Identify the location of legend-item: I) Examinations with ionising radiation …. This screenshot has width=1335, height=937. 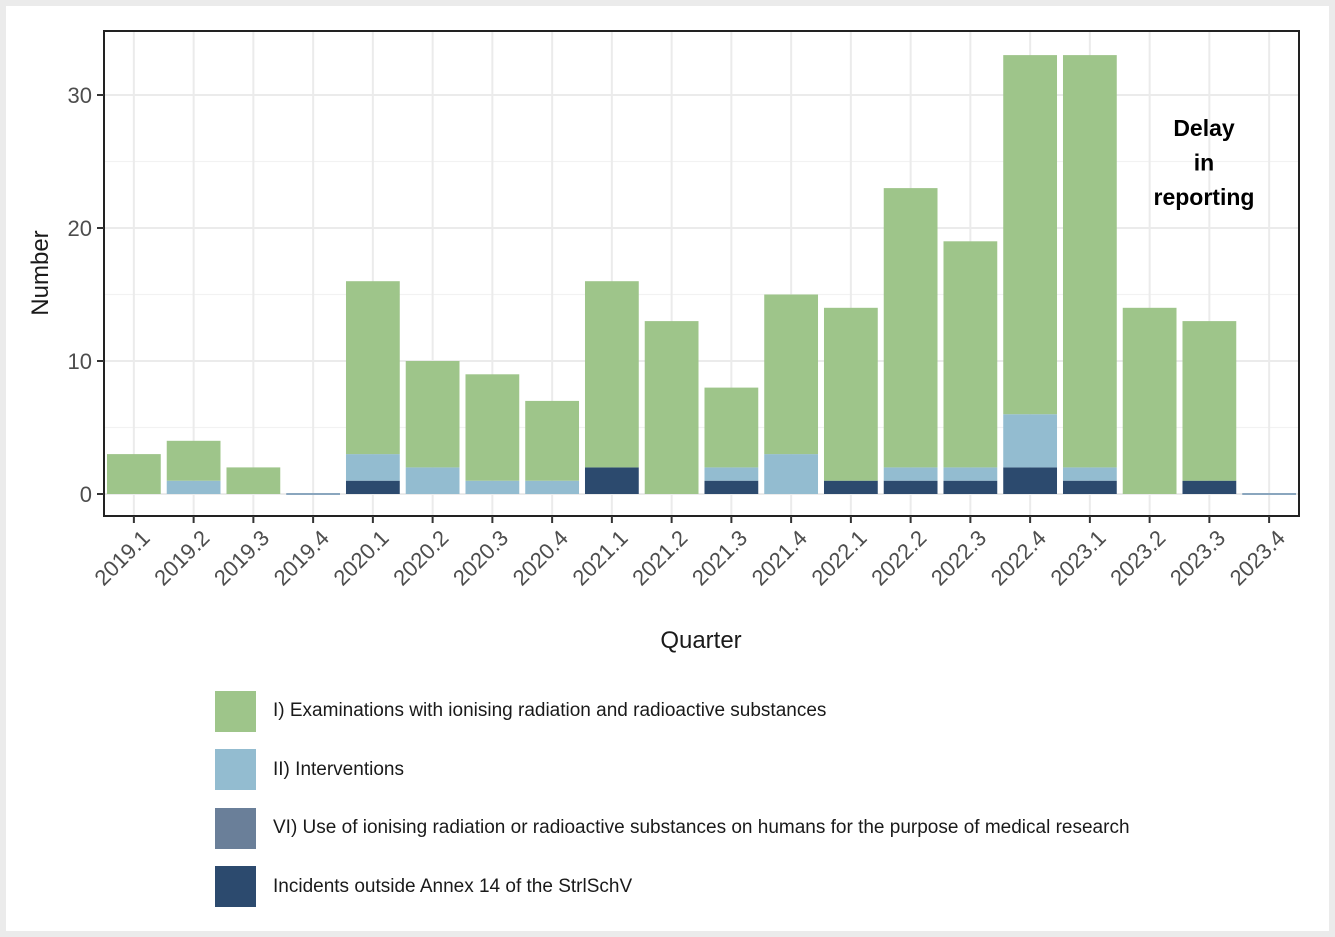
(765, 711).